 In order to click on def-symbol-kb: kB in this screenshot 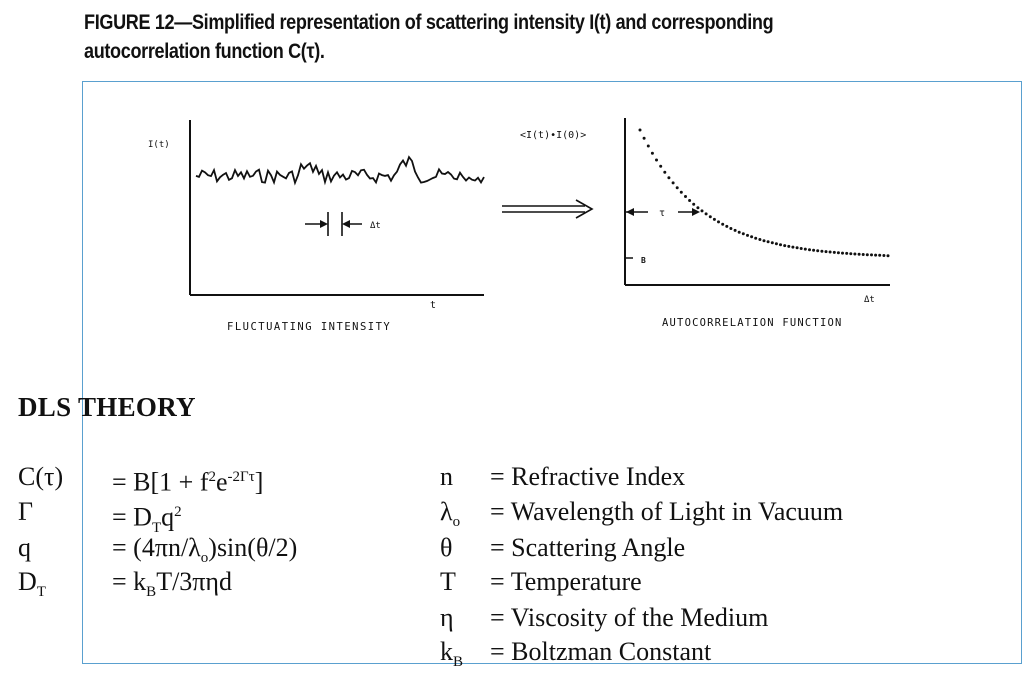, I will do `click(452, 654)`.